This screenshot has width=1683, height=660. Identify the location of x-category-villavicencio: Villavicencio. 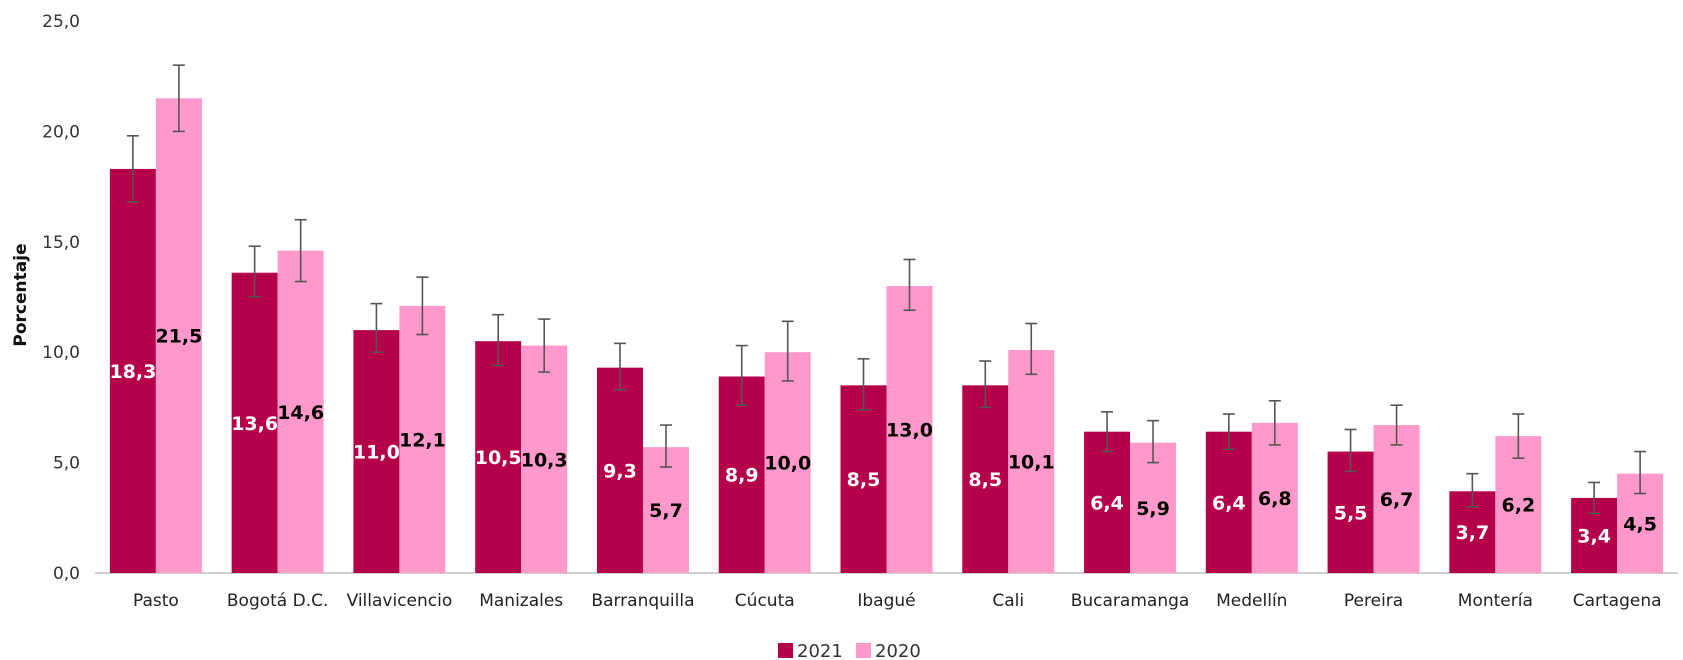
(400, 601).